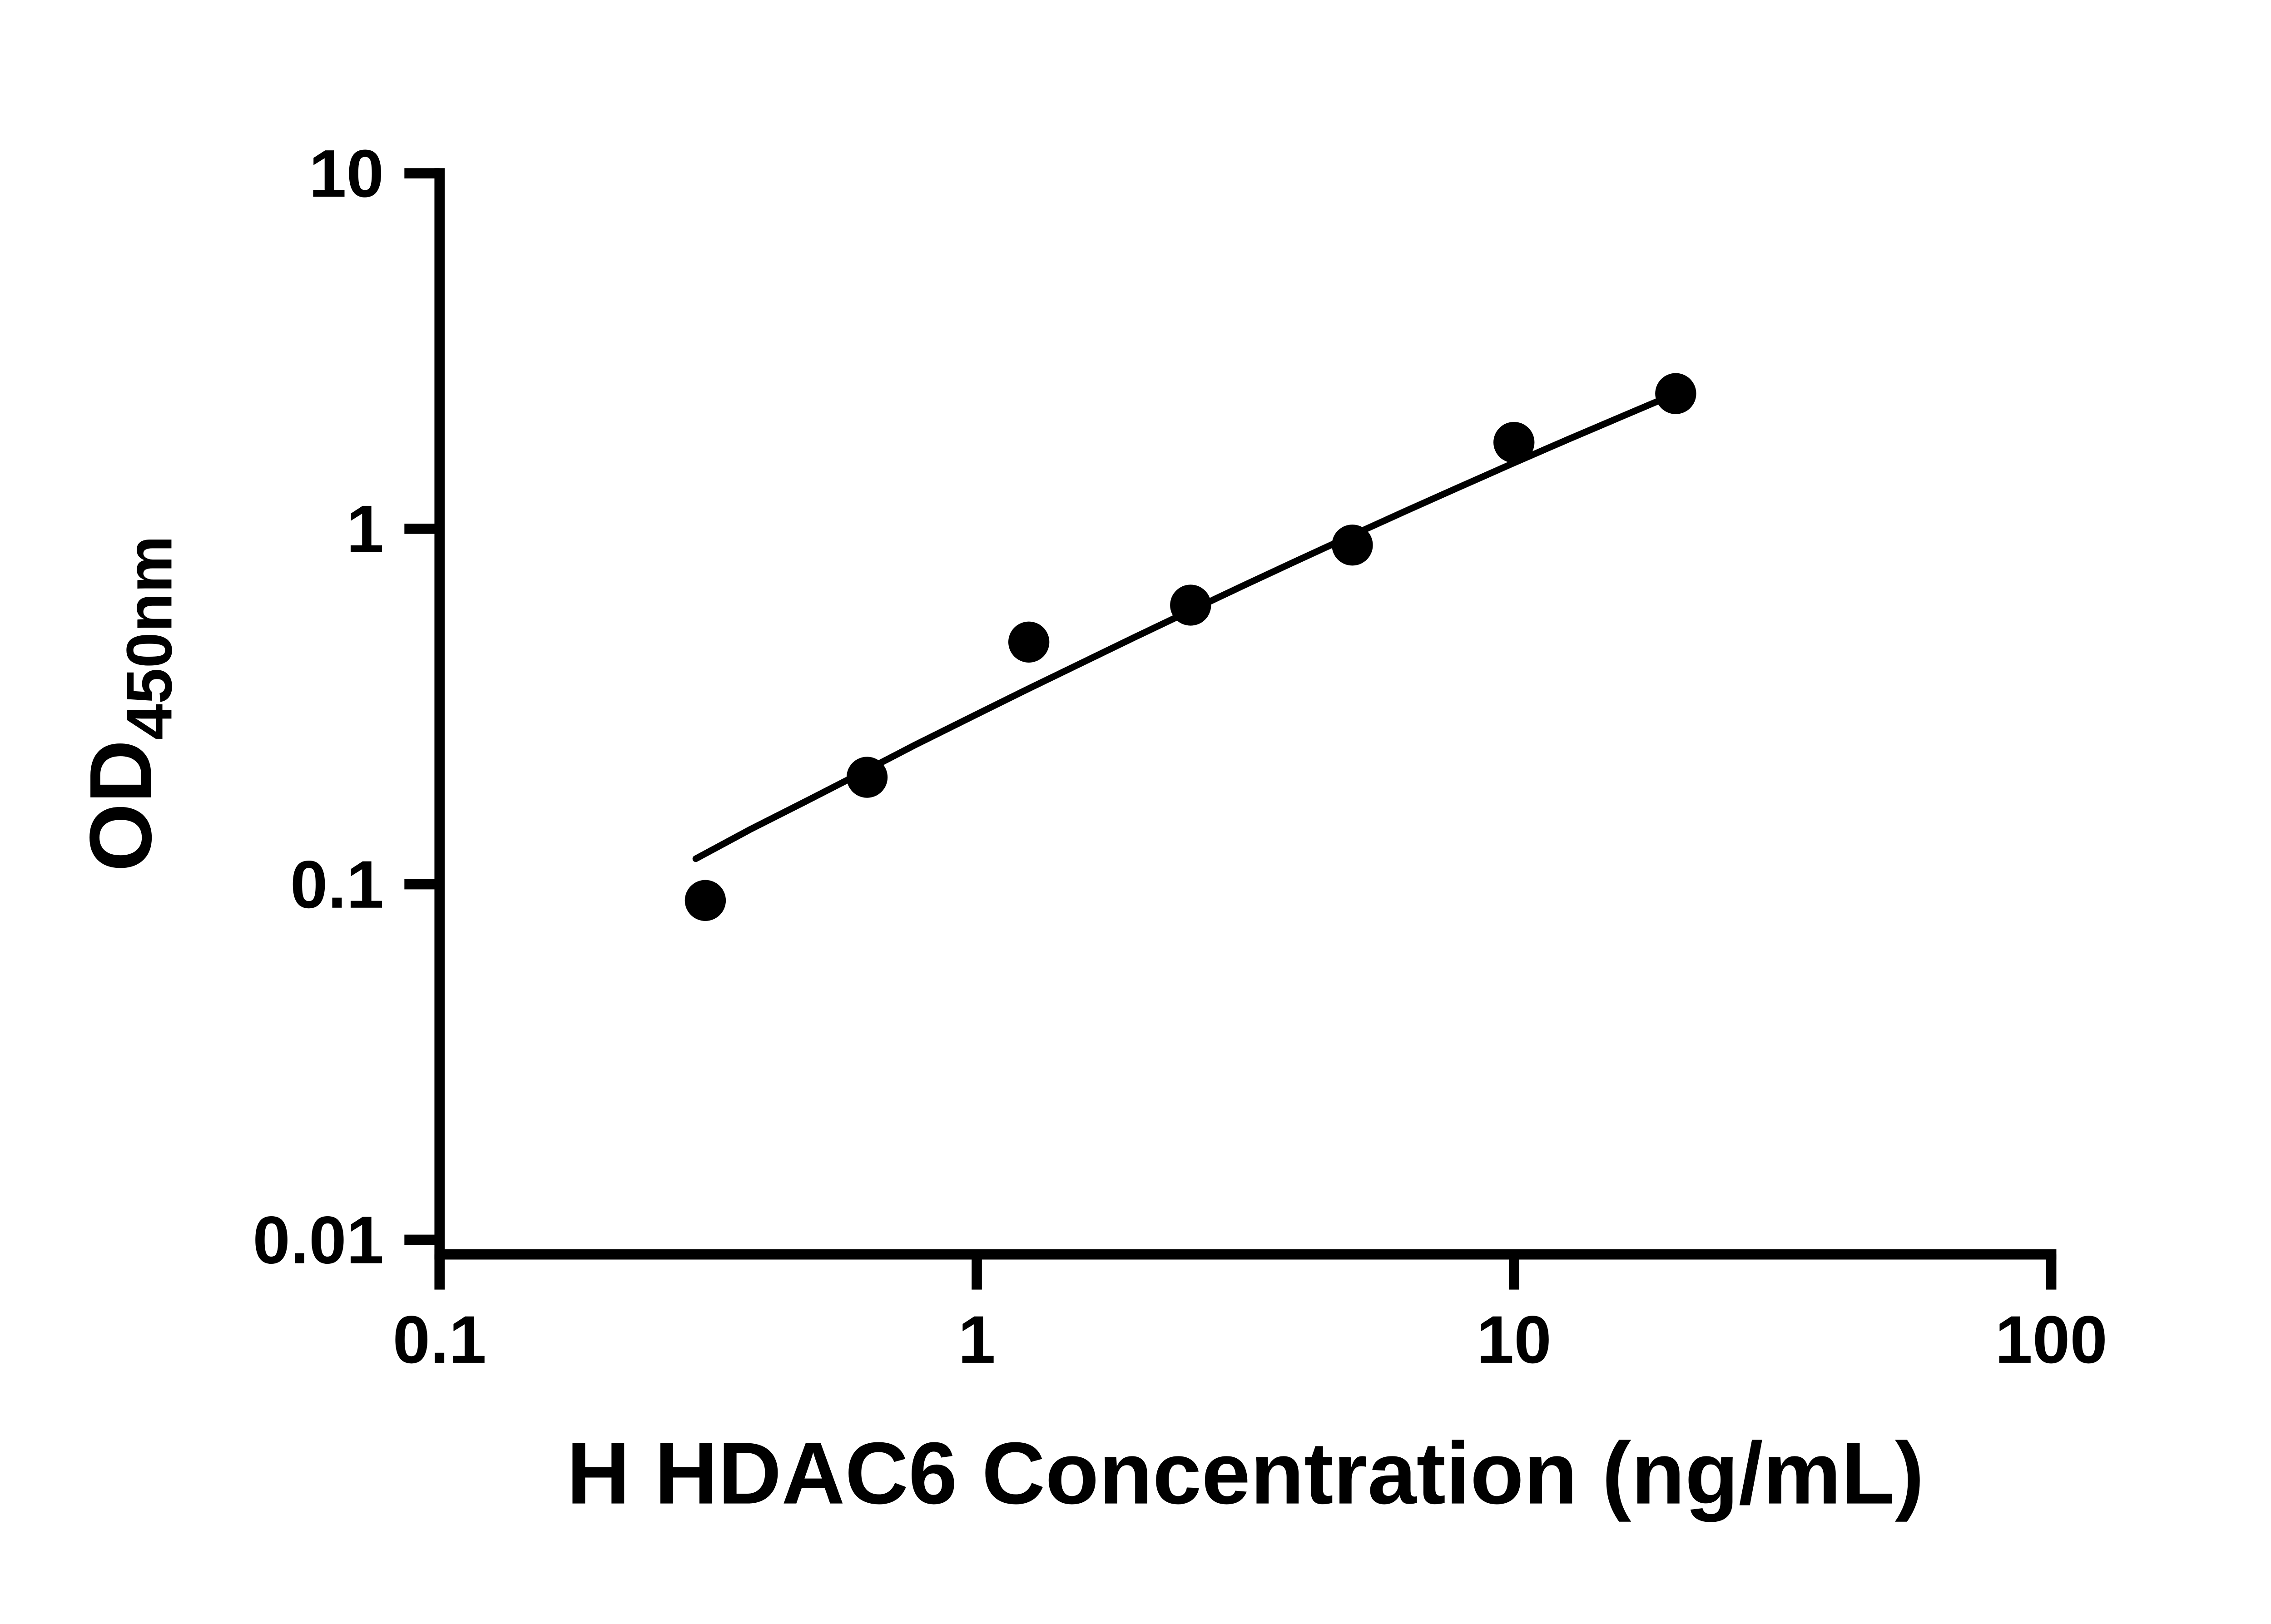 This screenshot has height=1624, width=2271. I want to click on x-tick-label: 1, so click(977, 1339).